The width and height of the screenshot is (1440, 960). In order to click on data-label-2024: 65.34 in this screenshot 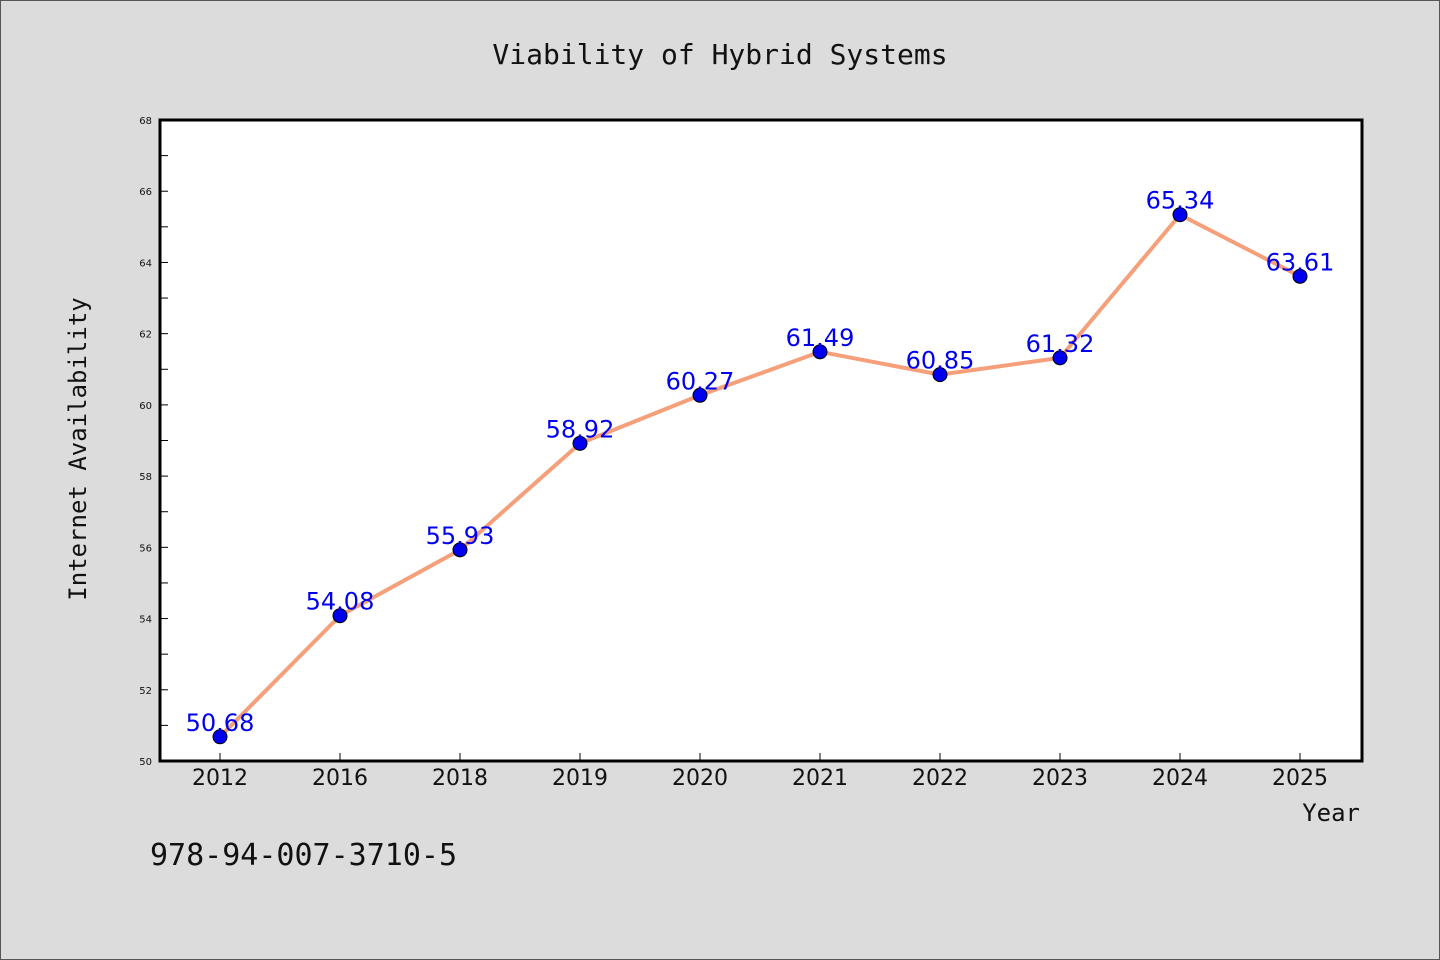, I will do `click(1180, 201)`.